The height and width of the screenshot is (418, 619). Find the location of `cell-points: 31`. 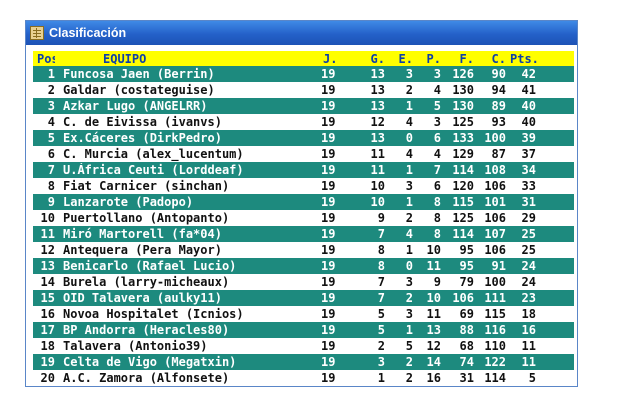

cell-points: 31 is located at coordinates (528, 202).